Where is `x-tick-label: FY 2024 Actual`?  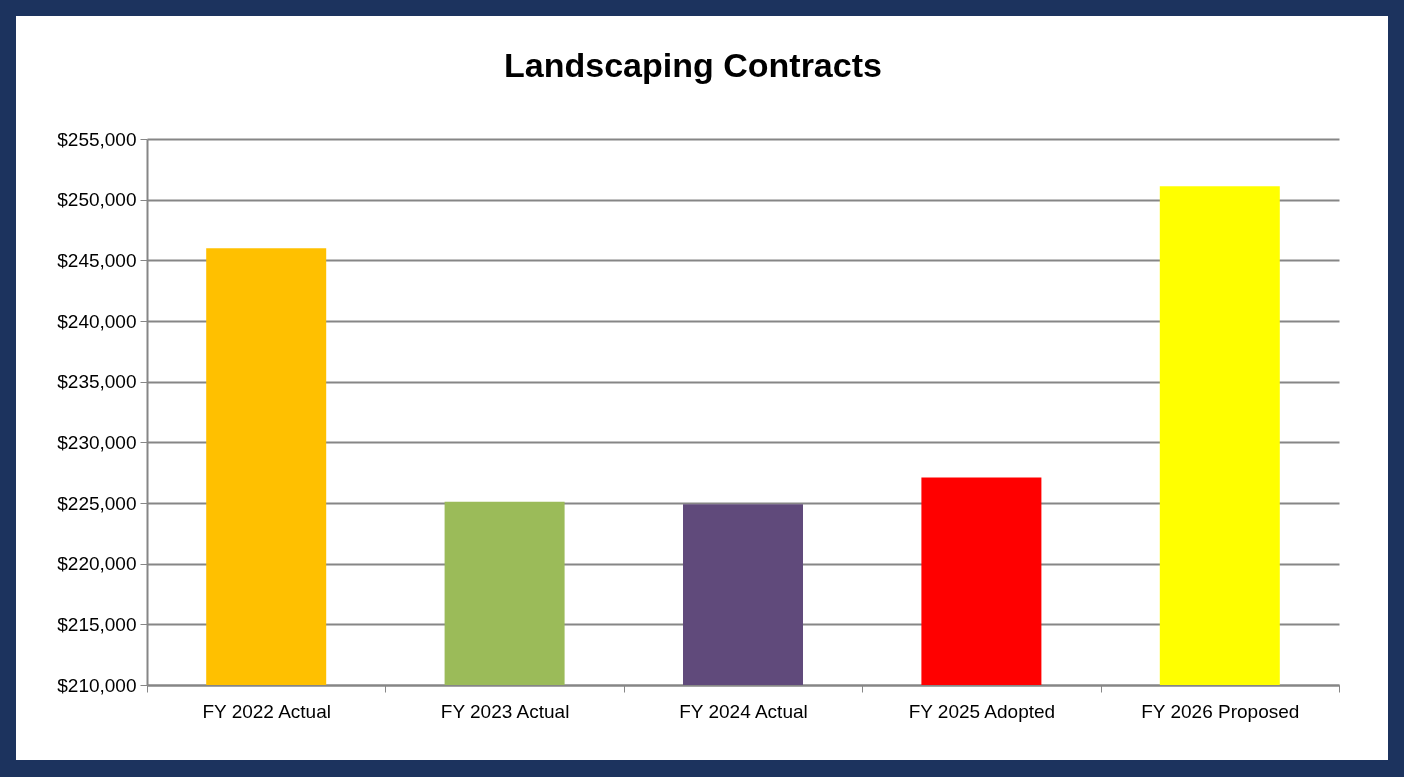 x-tick-label: FY 2024 Actual is located at coordinates (743, 711).